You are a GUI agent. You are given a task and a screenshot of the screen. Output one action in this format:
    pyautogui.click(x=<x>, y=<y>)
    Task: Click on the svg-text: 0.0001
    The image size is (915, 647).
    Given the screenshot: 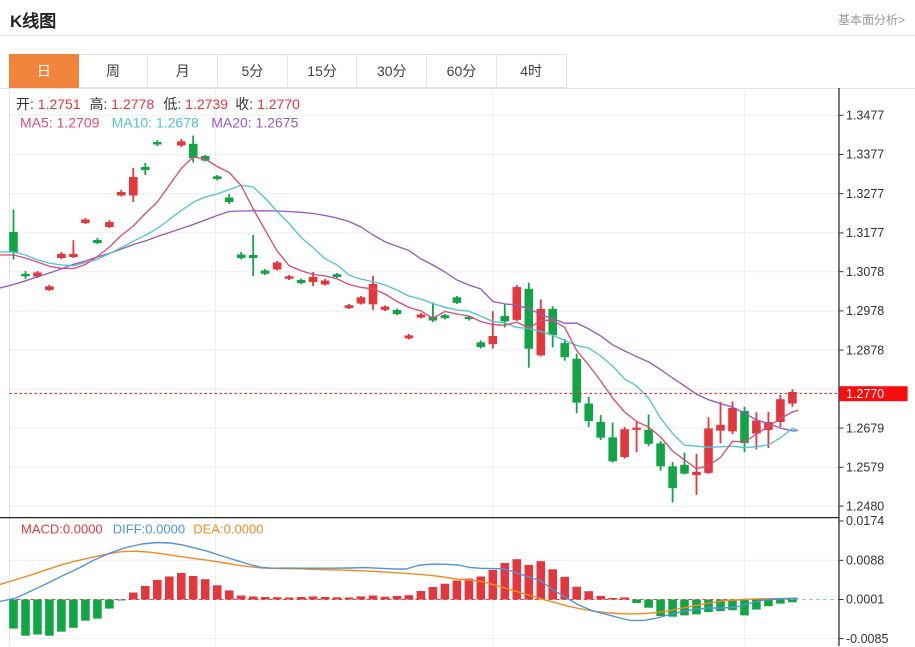 What is the action you would take?
    pyautogui.click(x=865, y=600)
    